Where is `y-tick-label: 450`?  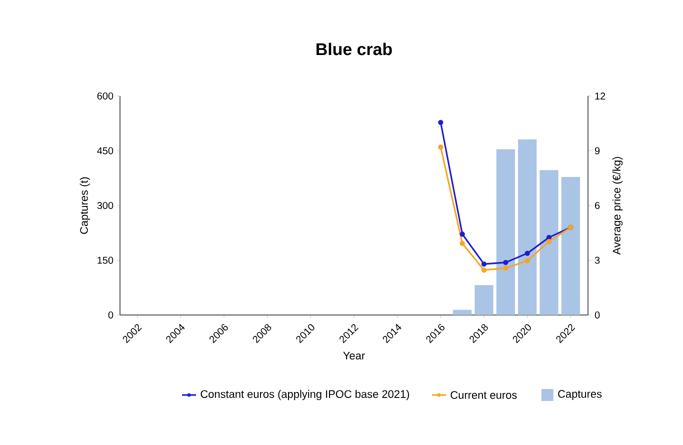 y-tick-label: 450 is located at coordinates (105, 150).